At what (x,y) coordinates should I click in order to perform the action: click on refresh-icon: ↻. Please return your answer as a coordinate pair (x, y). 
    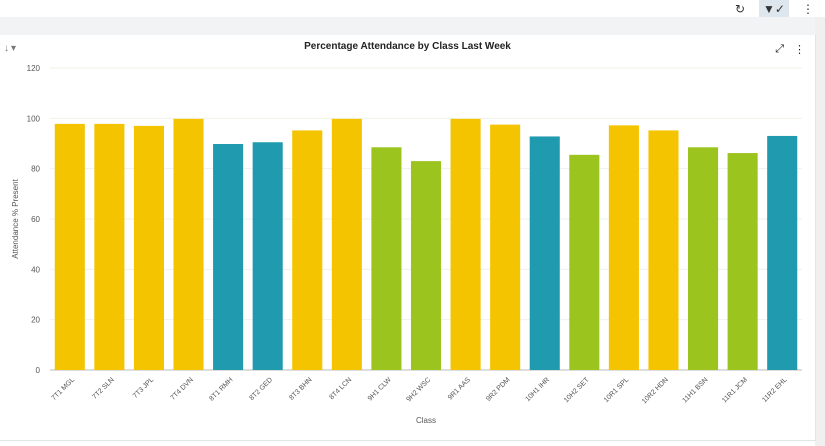
    Looking at the image, I should click on (740, 8).